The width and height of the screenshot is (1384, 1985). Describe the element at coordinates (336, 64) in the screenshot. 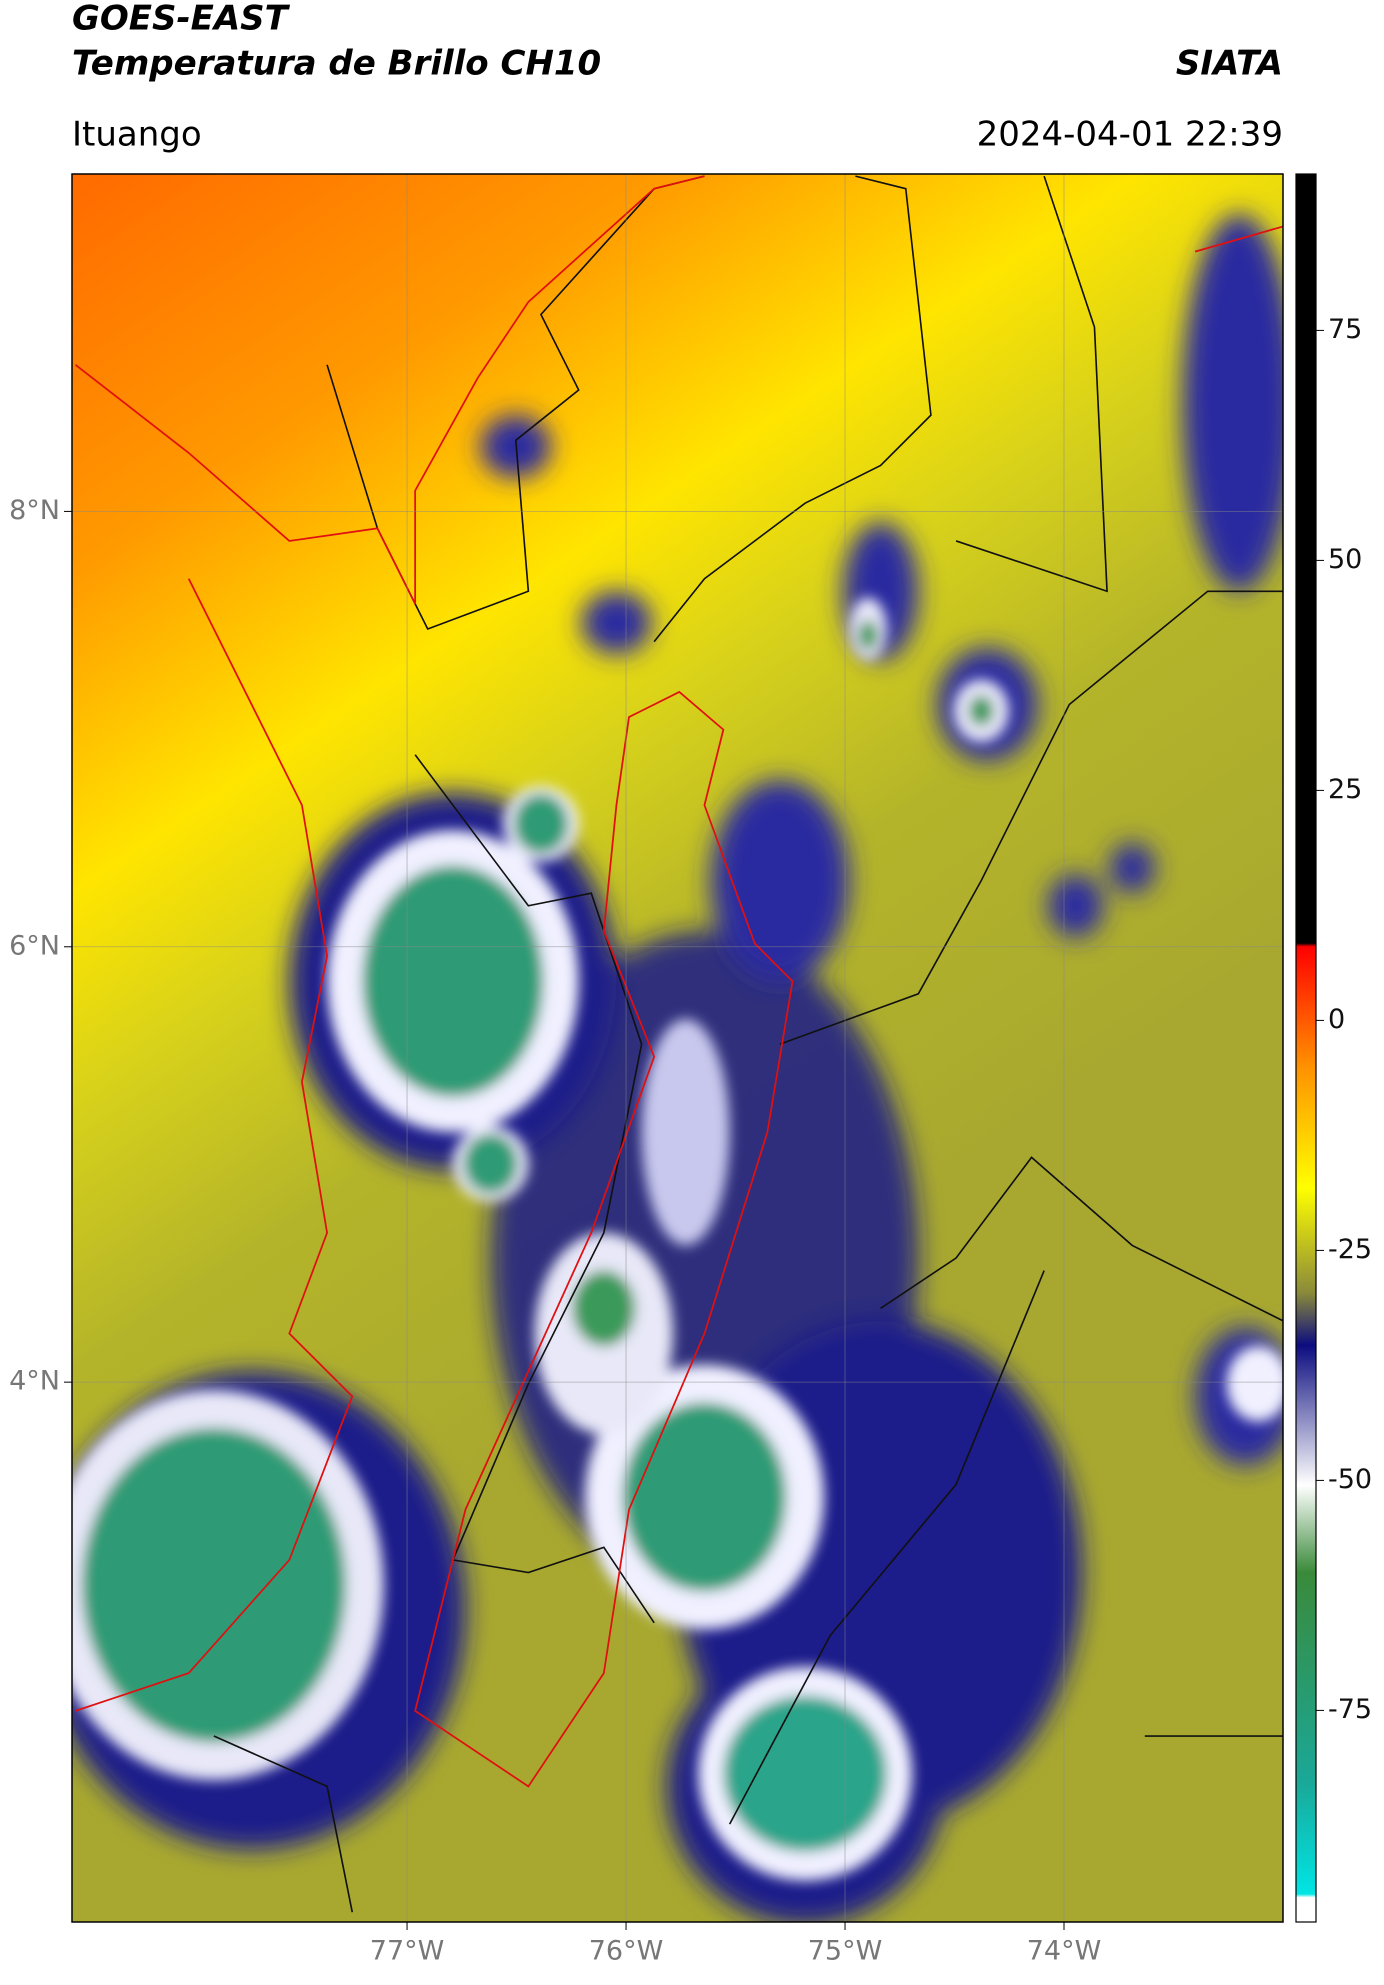

I see `subtitle: Temperatura de Brillo CH10` at that location.